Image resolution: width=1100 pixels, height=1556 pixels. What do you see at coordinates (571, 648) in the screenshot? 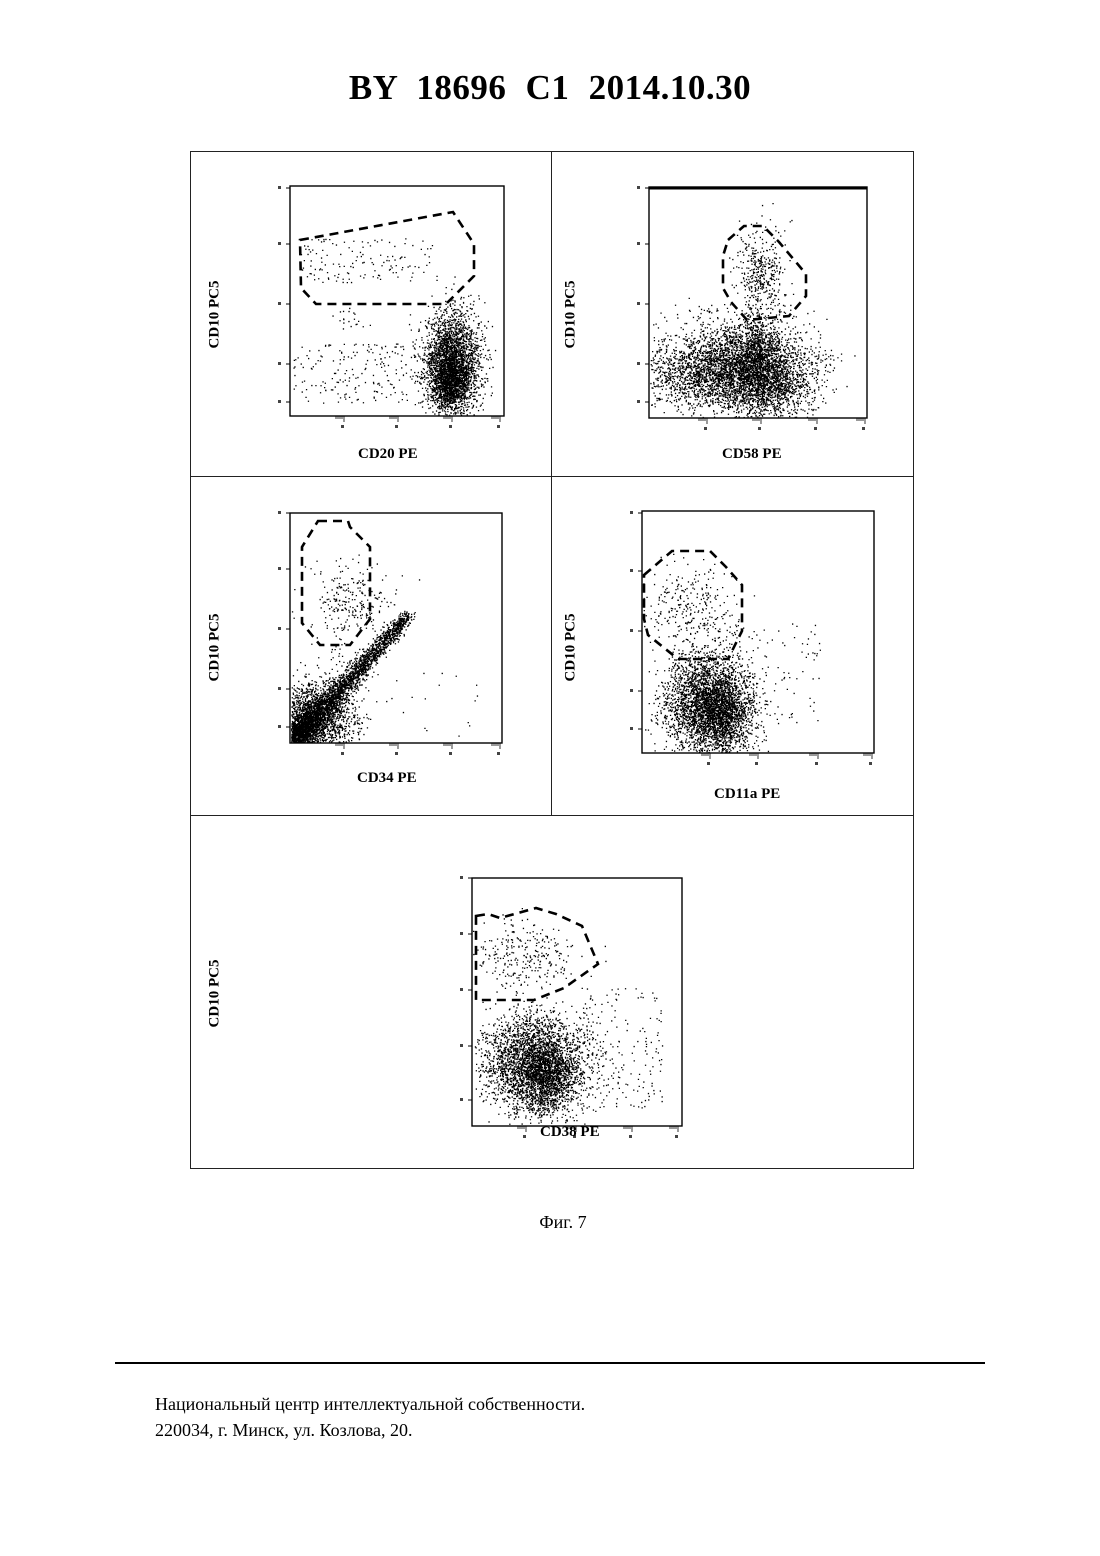
I see `panel-4-ylabel: CD10 PC5` at bounding box center [571, 648].